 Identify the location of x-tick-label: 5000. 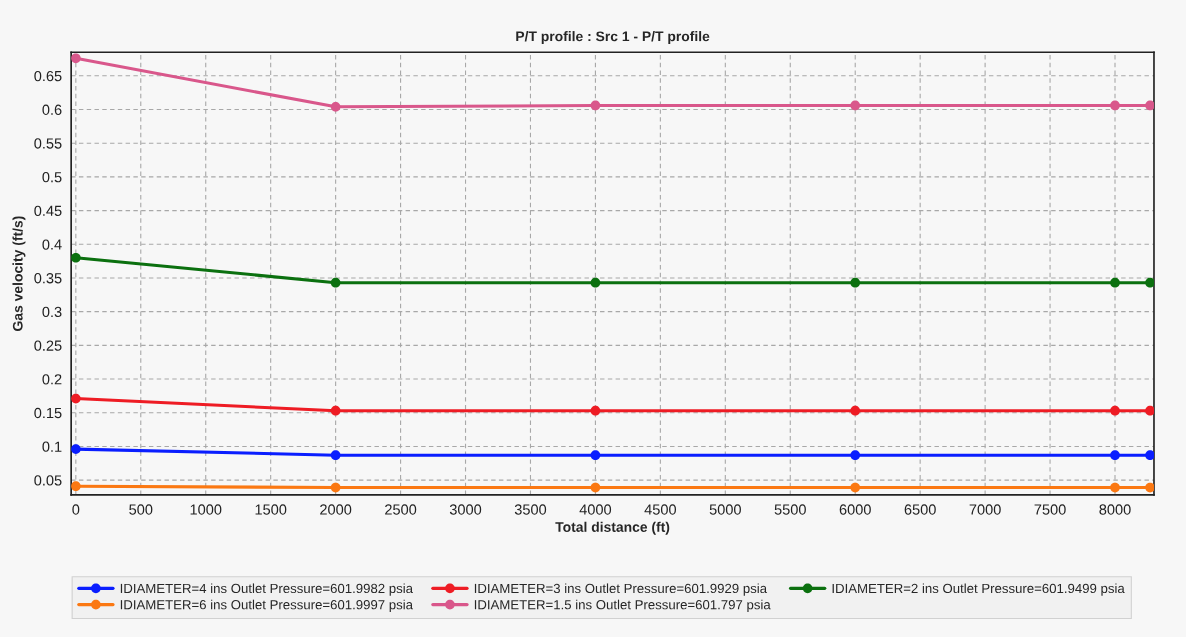
(725, 509).